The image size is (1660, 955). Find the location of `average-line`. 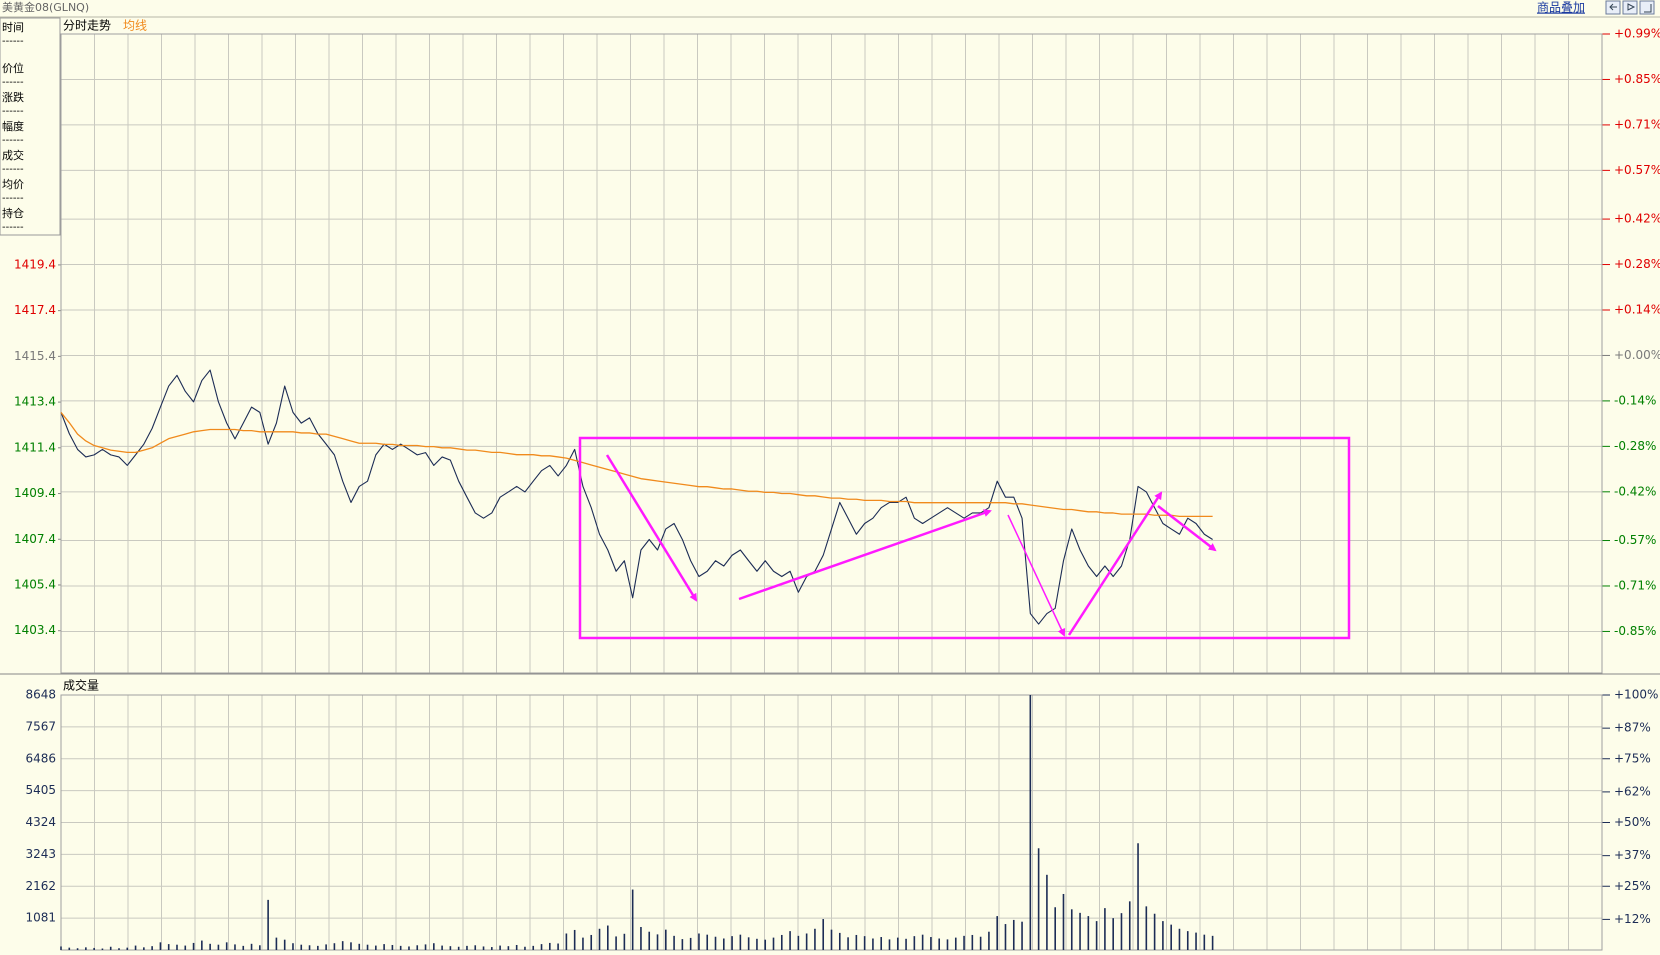

average-line is located at coordinates (636, 464).